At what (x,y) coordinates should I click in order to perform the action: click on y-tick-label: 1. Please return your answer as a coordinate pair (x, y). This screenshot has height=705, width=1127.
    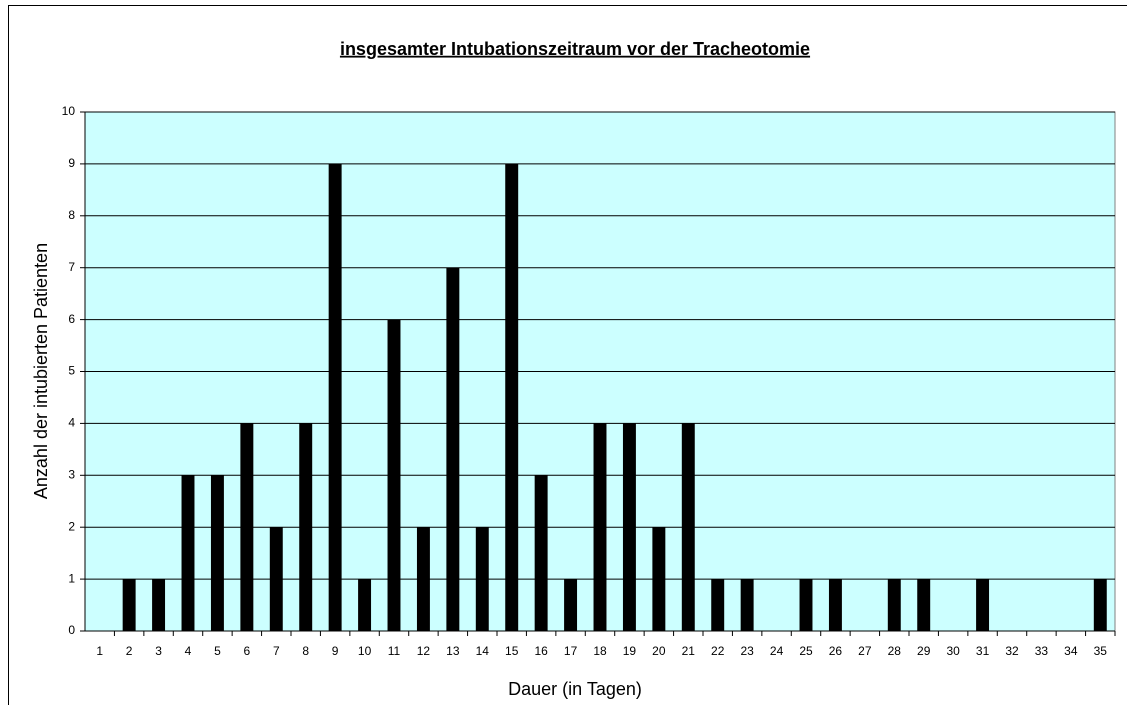
    Looking at the image, I should click on (71, 578).